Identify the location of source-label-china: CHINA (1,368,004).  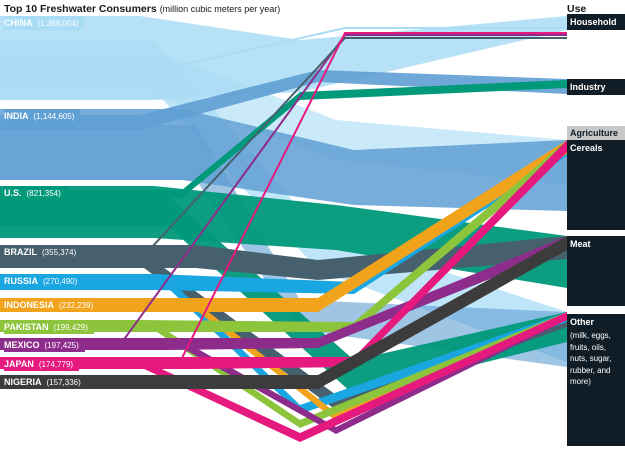
(44, 23).